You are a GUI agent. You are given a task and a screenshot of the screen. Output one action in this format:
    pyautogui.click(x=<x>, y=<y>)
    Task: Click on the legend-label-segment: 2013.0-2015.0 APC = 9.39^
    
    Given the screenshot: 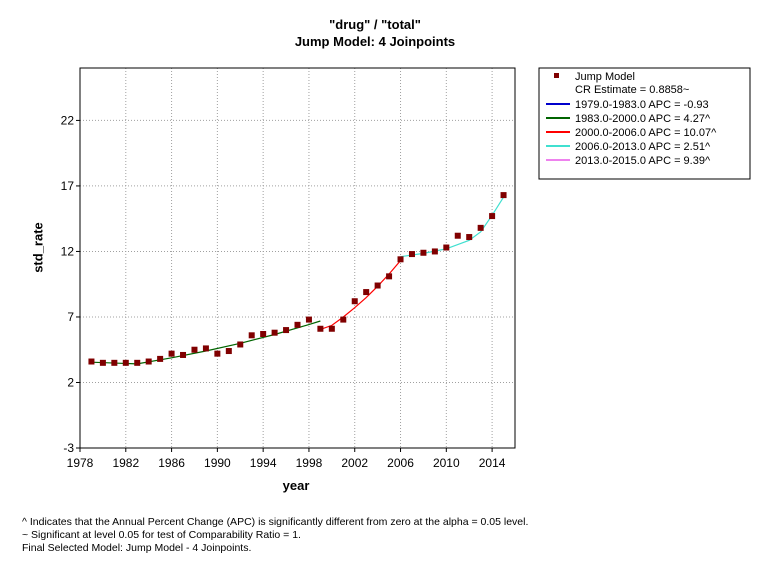 What is the action you would take?
    pyautogui.click(x=643, y=161)
    